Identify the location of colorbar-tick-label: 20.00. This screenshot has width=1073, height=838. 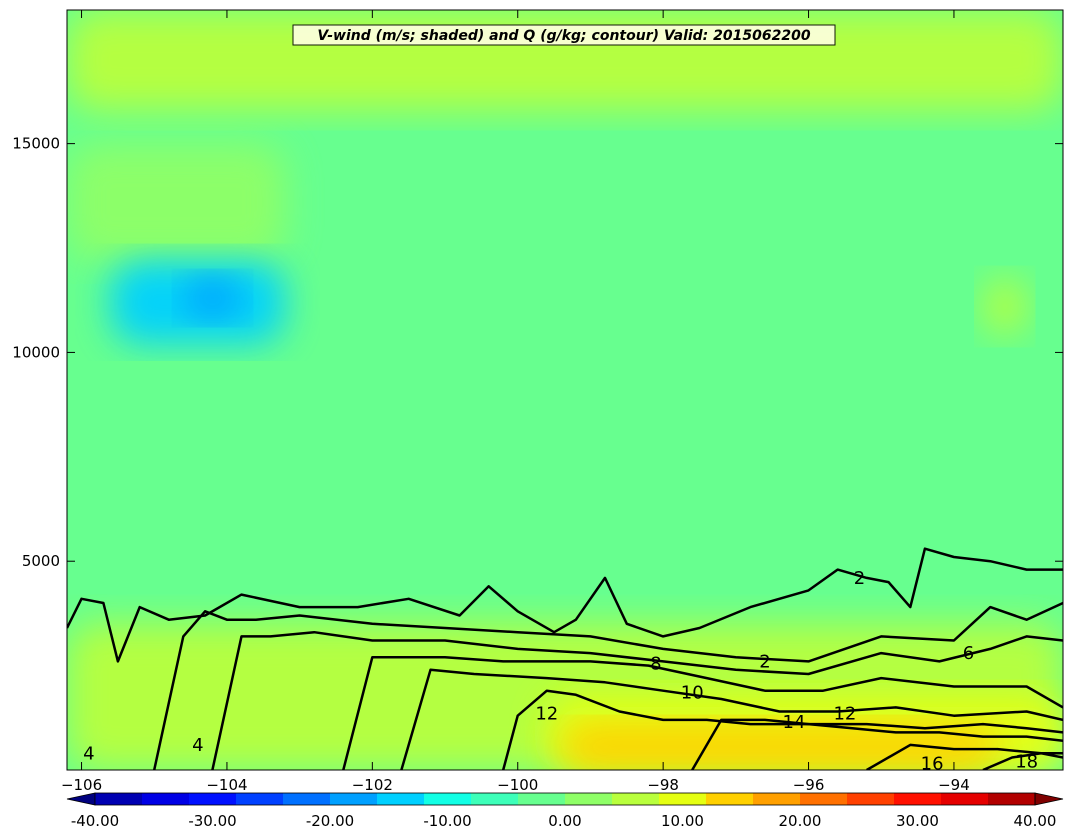
(800, 821).